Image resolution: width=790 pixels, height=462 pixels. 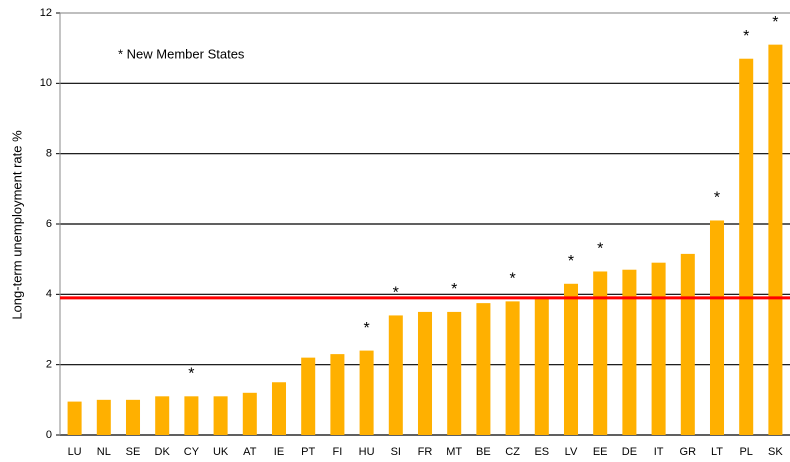 I want to click on x-tick-label: SK, so click(x=775, y=452).